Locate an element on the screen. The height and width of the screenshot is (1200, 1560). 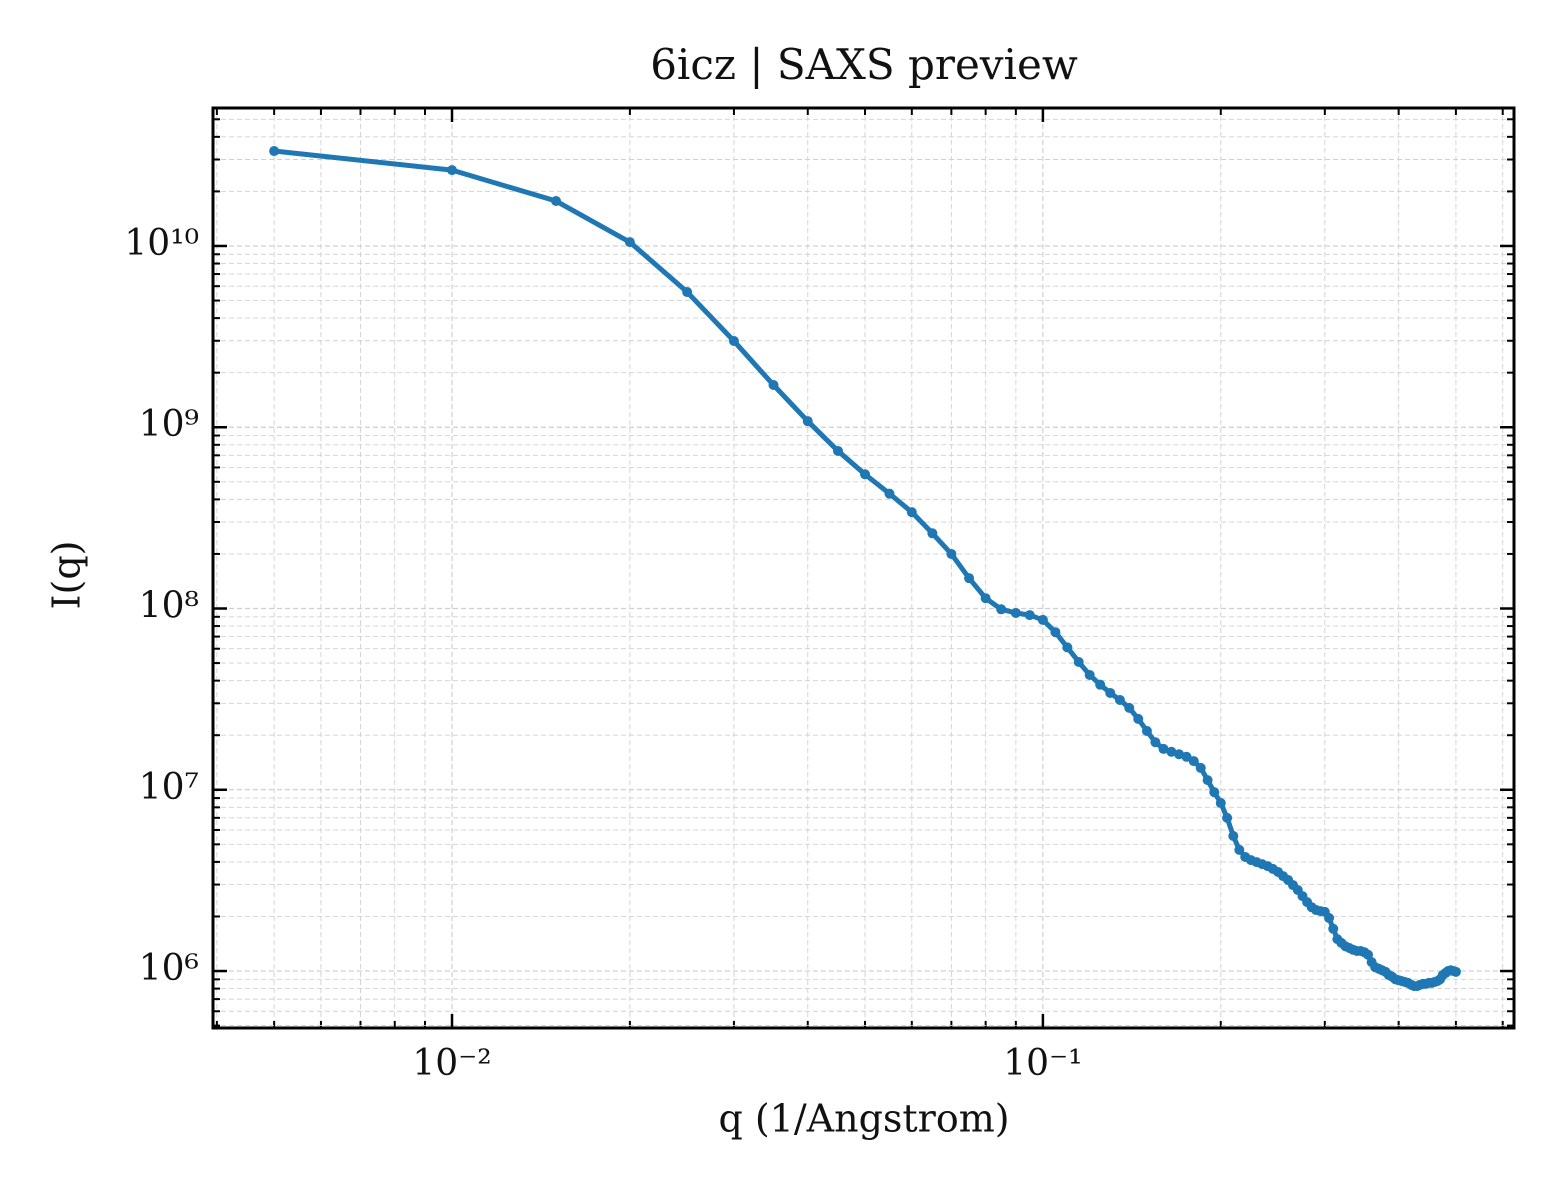
x-tick-label: 10⁻² is located at coordinates (451, 1063).